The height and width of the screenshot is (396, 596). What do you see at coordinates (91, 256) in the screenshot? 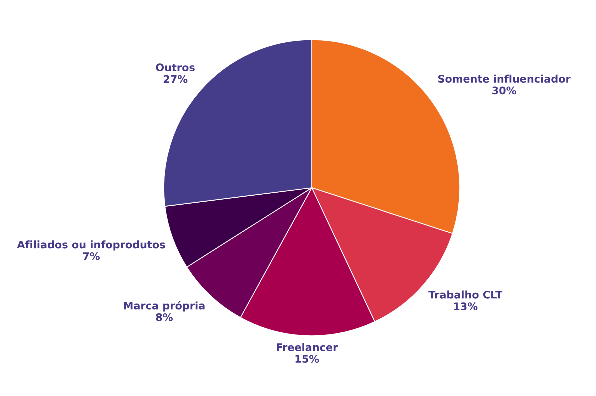
I see `data-label: 7%` at bounding box center [91, 256].